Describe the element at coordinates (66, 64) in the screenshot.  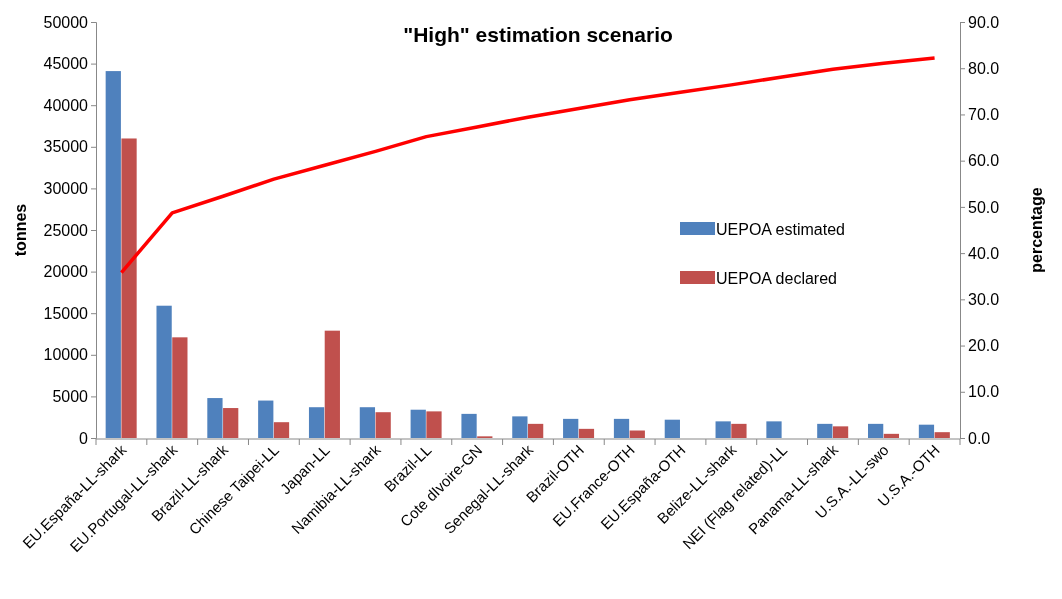
I see `y-tick-label: 45000` at that location.